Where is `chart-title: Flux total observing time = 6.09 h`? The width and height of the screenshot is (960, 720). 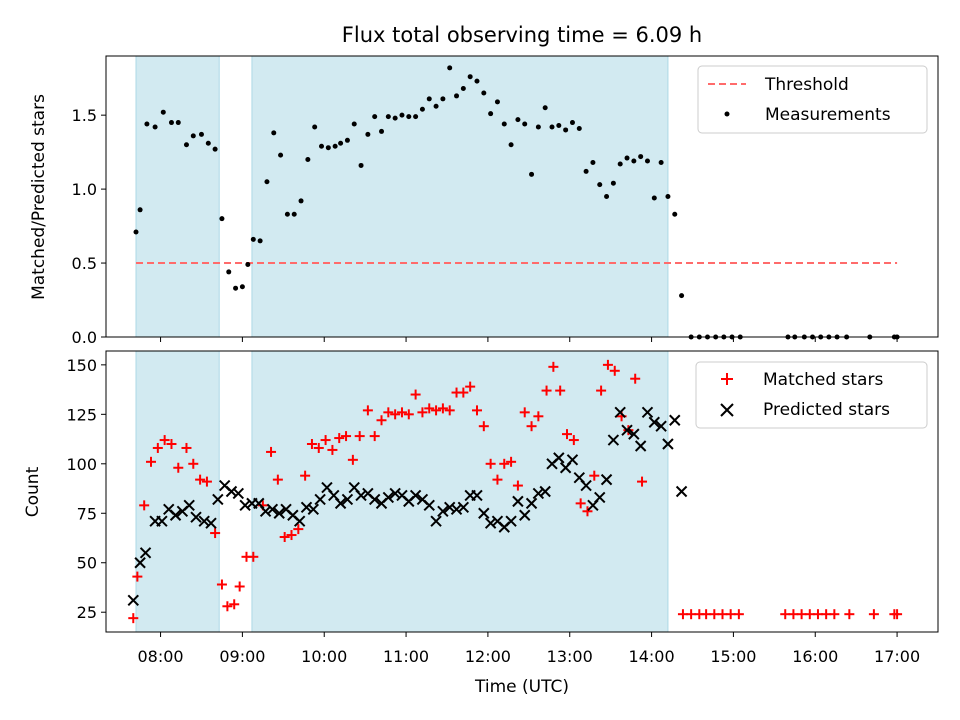
chart-title: Flux total observing time = 6.09 h is located at coordinates (522, 35).